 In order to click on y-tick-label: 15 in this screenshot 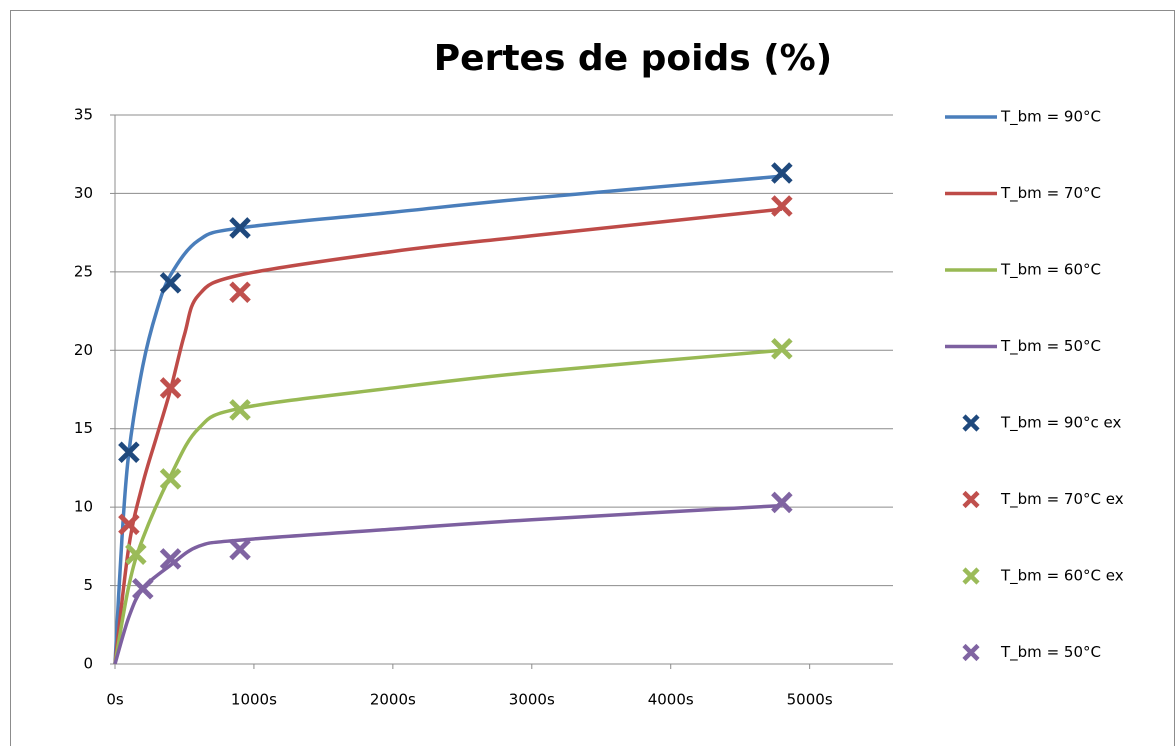, I will do `click(83, 428)`.